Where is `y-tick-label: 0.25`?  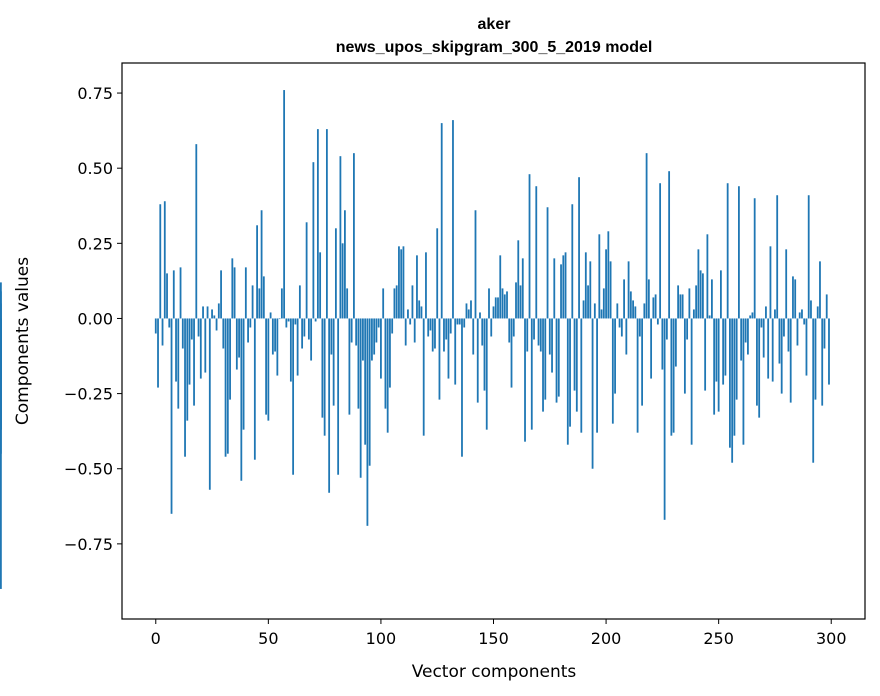
y-tick-label: 0.25 is located at coordinates (95, 243).